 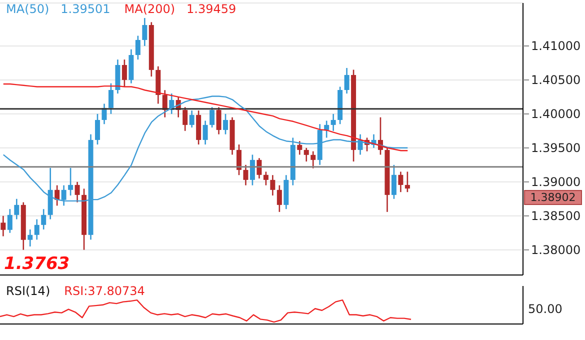 What do you see at coordinates (180, 9) in the screenshot?
I see `text: MA(200) 1.39459` at bounding box center [180, 9].